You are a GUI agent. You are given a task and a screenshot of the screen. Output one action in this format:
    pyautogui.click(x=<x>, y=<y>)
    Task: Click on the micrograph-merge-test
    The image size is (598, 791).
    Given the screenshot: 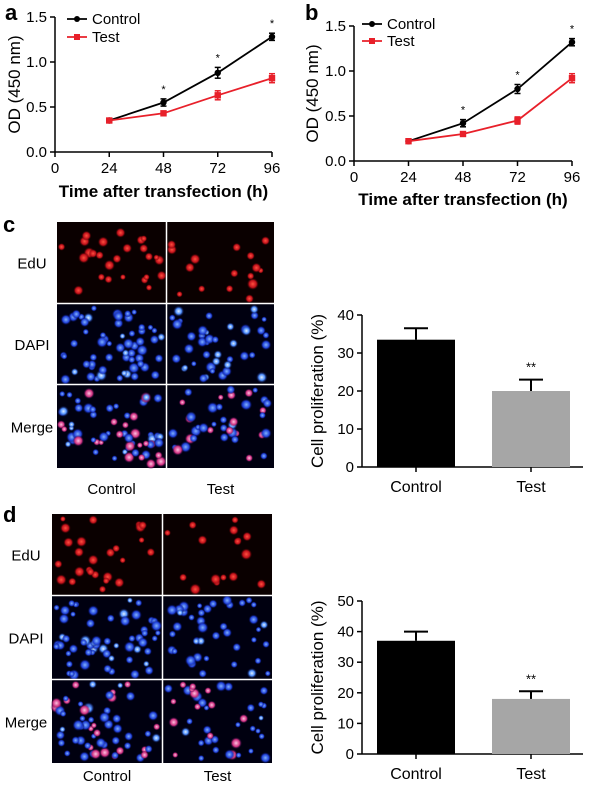 What is the action you would take?
    pyautogui.click(x=217, y=722)
    